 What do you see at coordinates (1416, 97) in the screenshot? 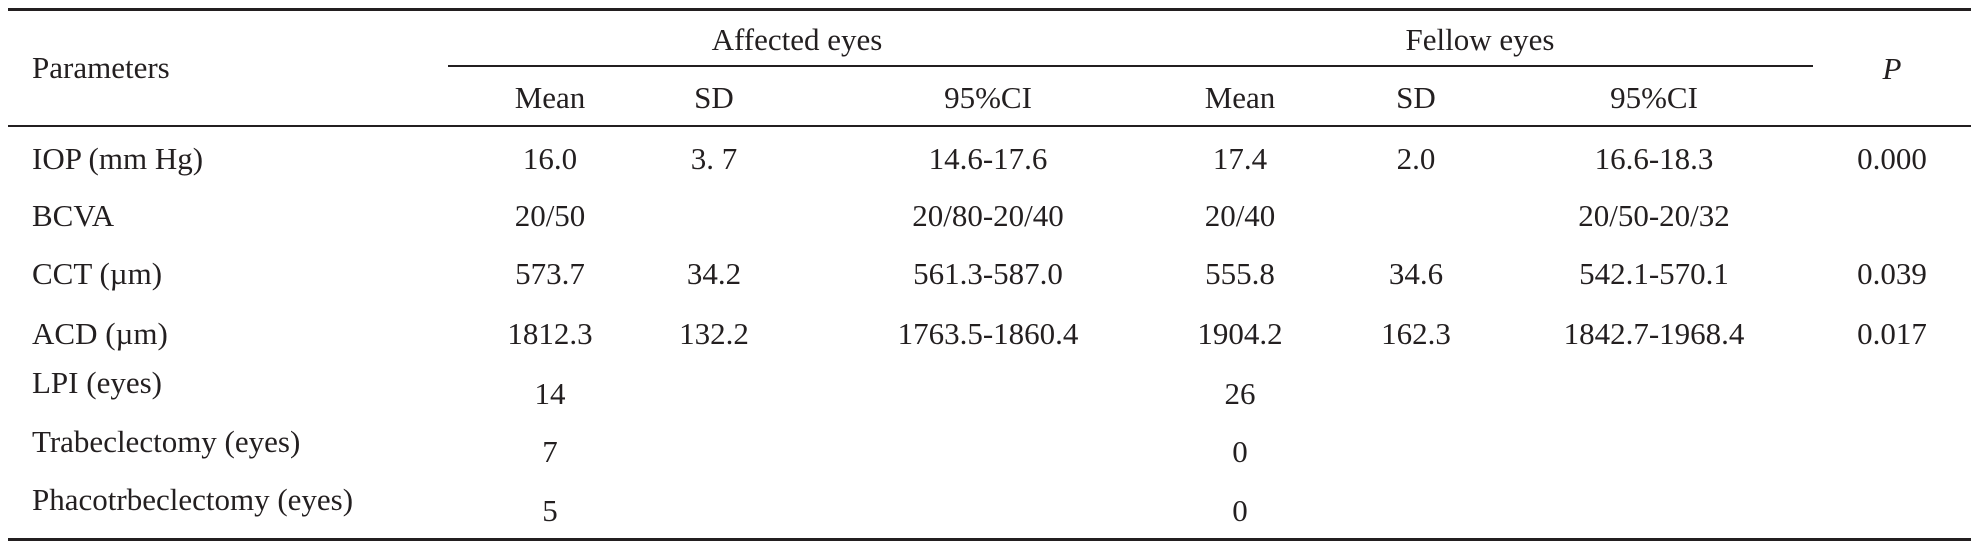
I see `header-sd-fellow: SD` at bounding box center [1416, 97].